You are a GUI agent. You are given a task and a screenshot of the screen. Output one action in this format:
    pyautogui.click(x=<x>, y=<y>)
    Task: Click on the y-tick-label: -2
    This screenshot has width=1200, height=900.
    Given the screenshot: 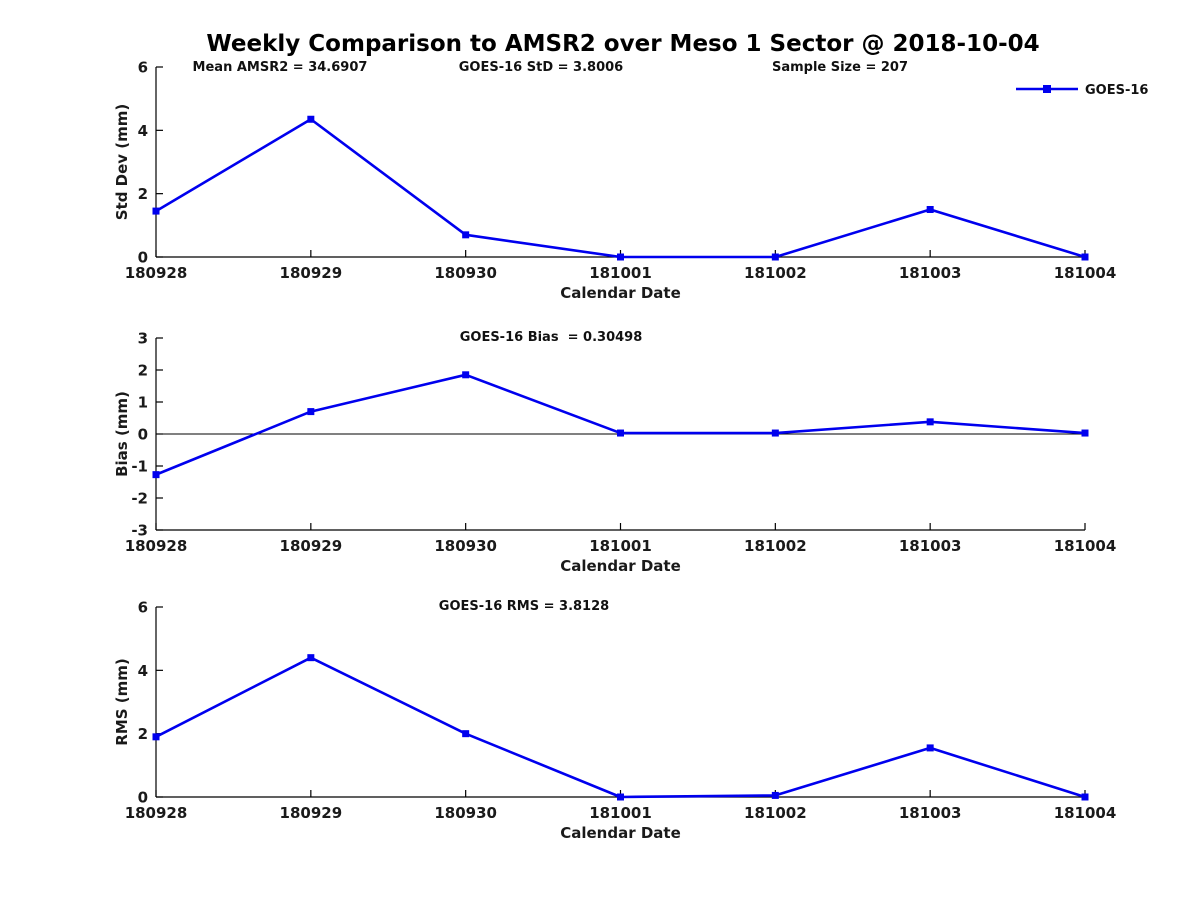 What is the action you would take?
    pyautogui.click(x=139, y=499)
    